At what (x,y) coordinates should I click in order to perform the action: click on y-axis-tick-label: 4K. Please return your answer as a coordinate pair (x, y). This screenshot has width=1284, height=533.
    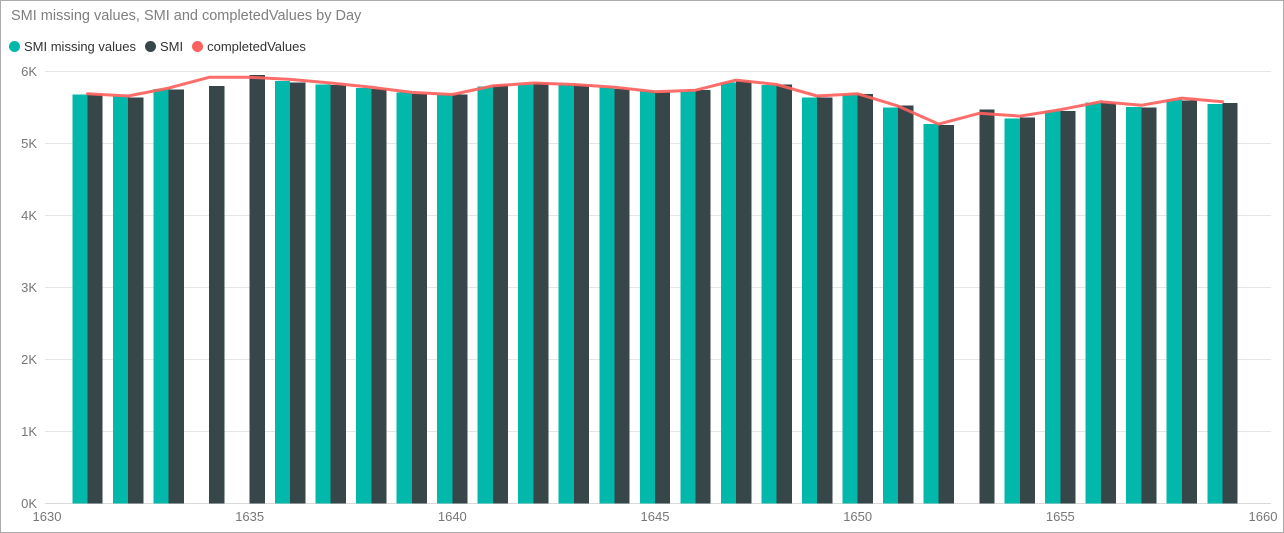
    Looking at the image, I should click on (29, 215).